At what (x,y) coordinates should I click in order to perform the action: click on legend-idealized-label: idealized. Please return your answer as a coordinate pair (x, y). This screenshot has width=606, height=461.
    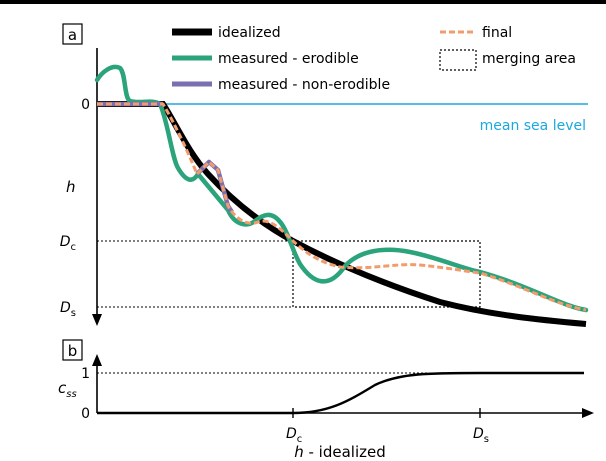
    Looking at the image, I should click on (249, 33).